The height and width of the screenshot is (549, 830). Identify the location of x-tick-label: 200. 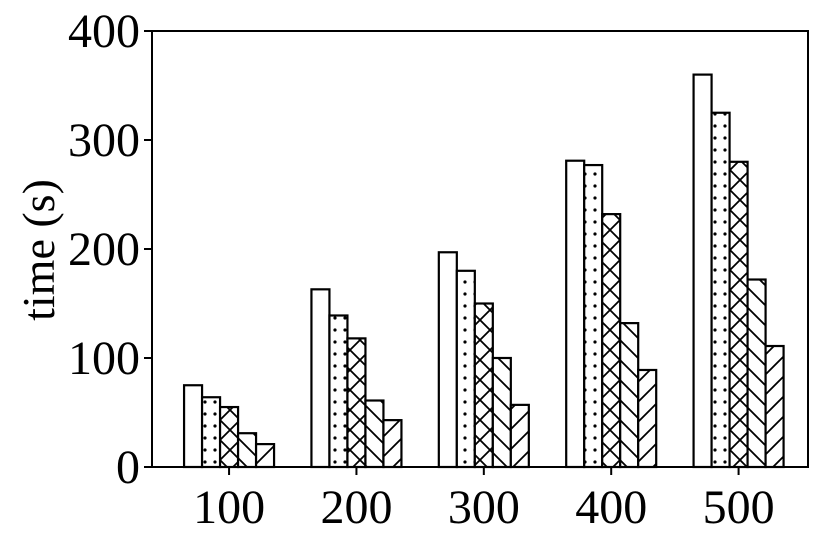
(356, 507).